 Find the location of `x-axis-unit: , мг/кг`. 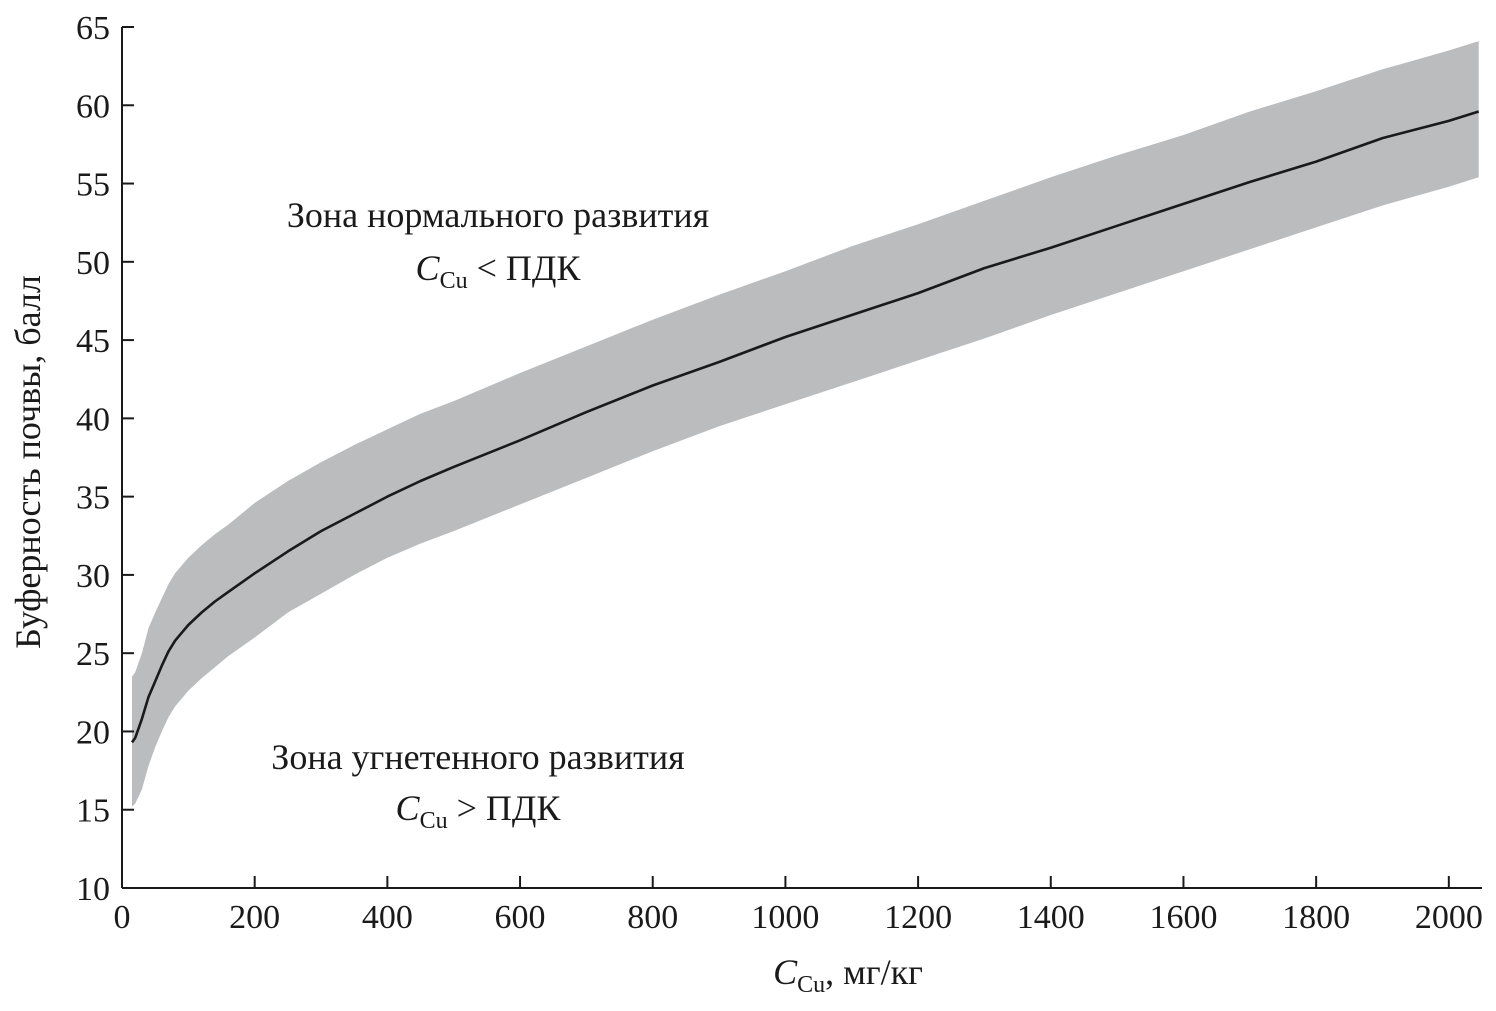

x-axis-unit: , мг/кг is located at coordinates (874, 972).